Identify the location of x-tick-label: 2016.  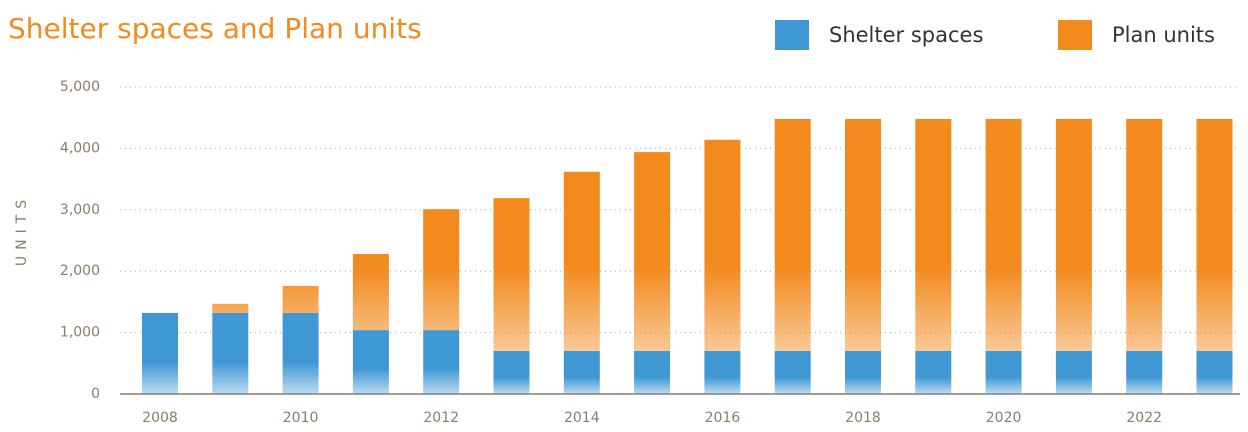
(723, 418).